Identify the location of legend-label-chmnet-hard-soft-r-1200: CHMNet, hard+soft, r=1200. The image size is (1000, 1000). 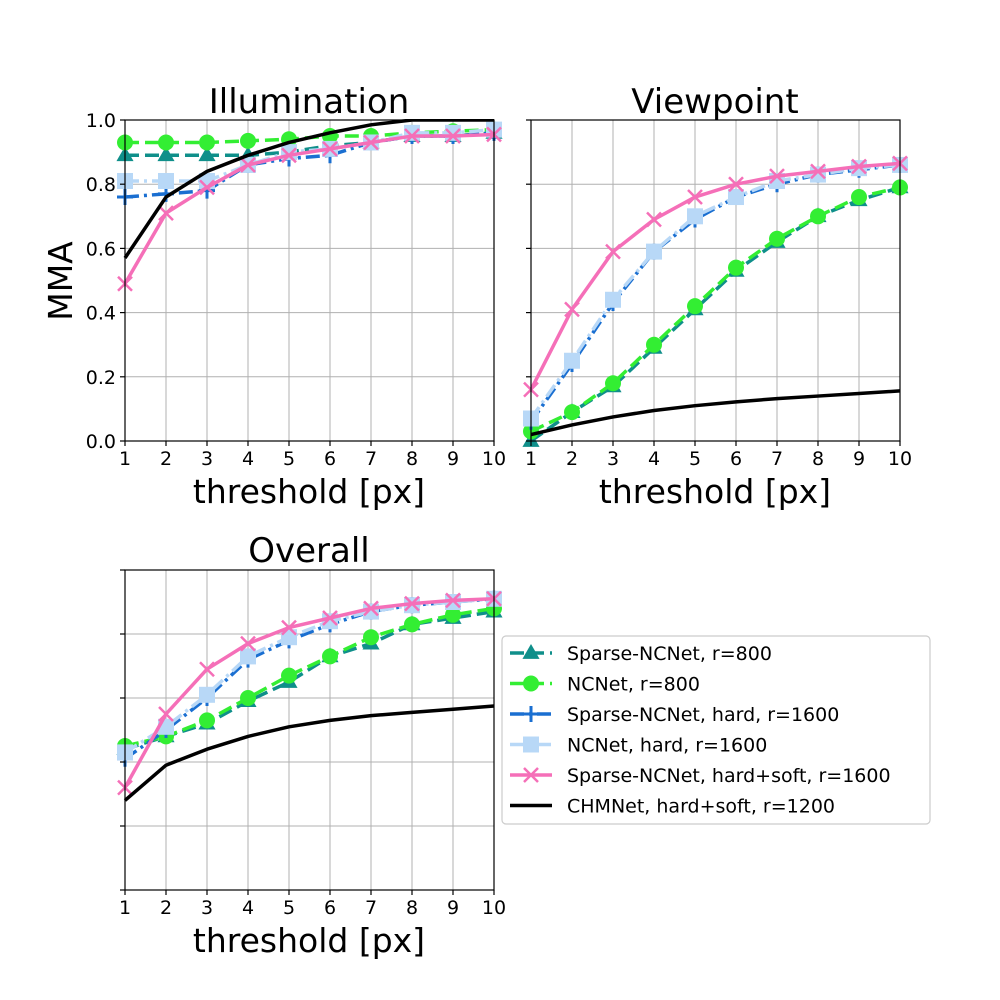
(701, 807).